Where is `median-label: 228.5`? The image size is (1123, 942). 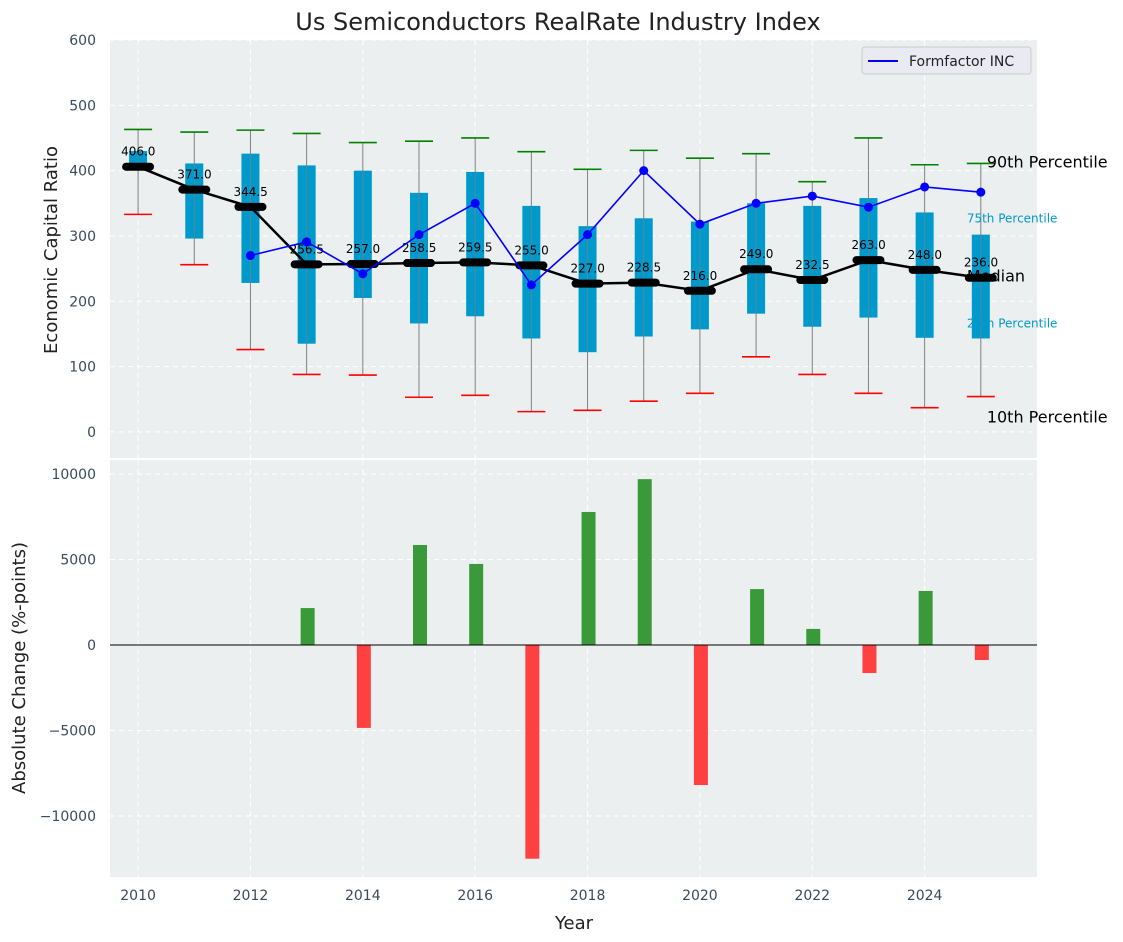
median-label: 228.5 is located at coordinates (644, 268).